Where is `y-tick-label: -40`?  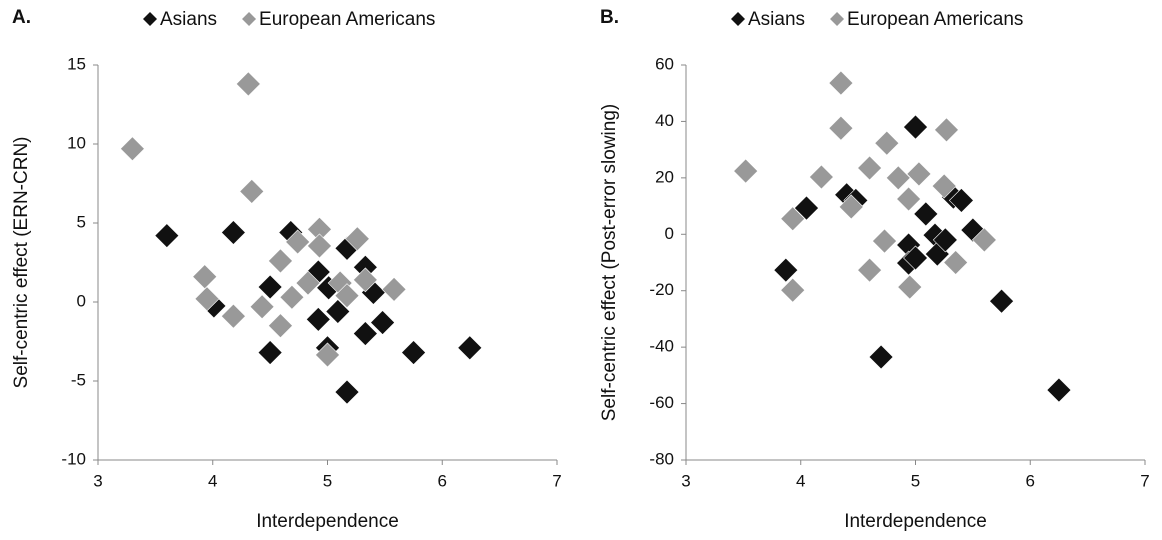
y-tick-label: -40 is located at coordinates (661, 346).